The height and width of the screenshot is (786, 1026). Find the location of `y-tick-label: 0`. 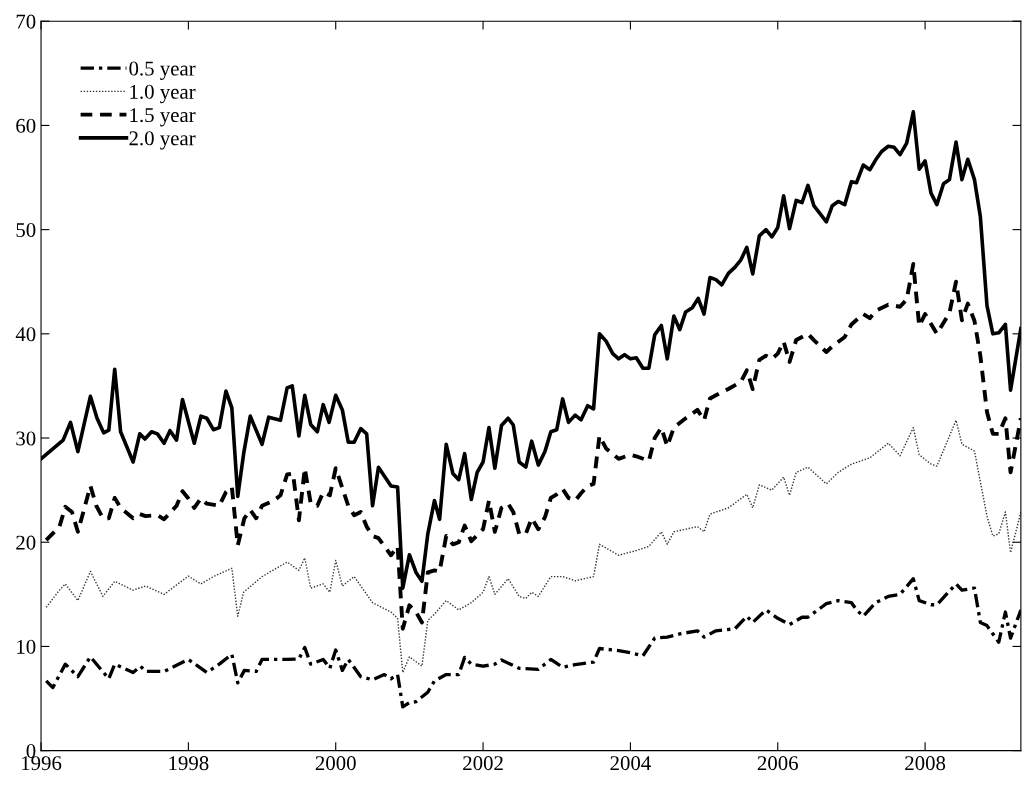

y-tick-label: 0 is located at coordinates (31, 751).